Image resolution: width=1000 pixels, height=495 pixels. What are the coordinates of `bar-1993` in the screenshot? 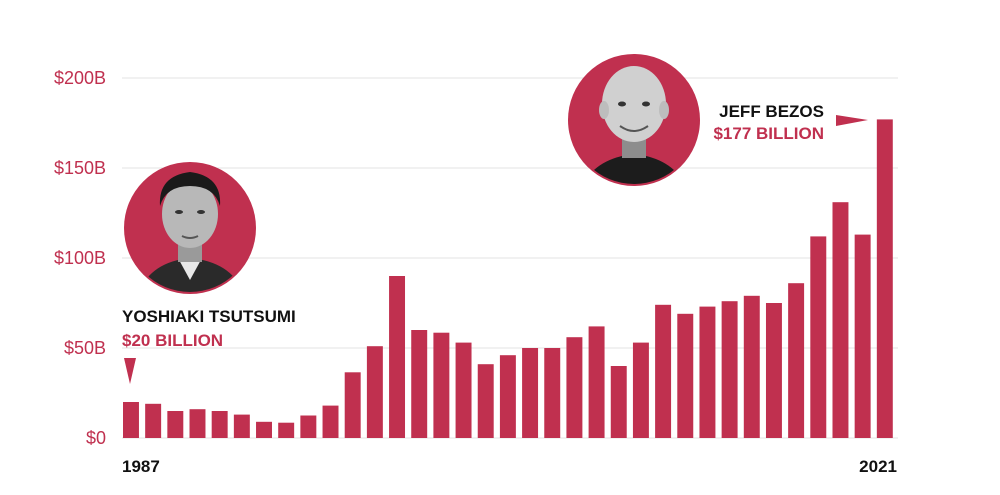 It's located at (264, 429).